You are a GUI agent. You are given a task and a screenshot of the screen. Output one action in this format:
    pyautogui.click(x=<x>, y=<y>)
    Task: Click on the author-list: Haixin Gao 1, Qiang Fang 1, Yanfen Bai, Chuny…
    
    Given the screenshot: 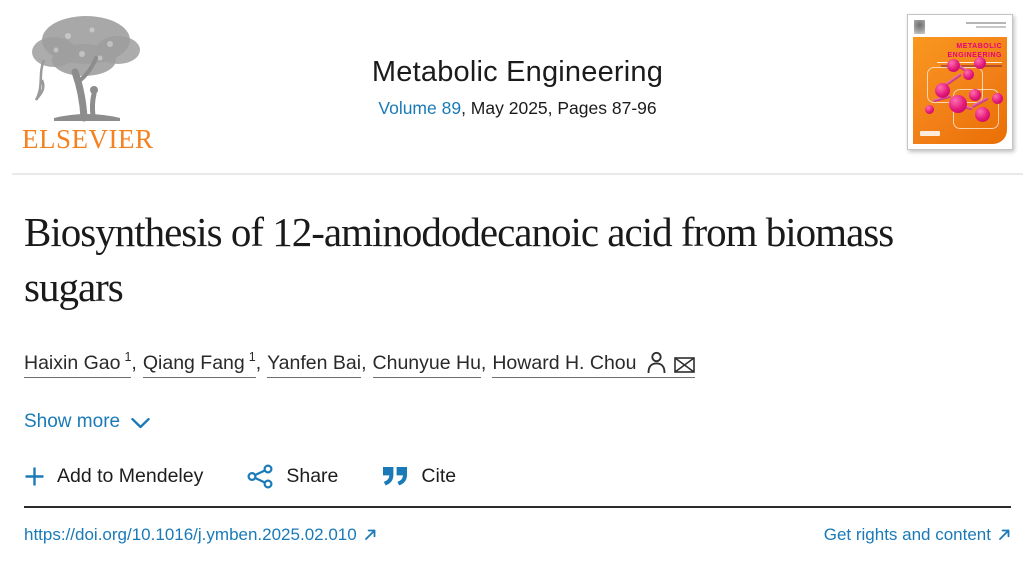 What is the action you would take?
    pyautogui.click(x=517, y=364)
    